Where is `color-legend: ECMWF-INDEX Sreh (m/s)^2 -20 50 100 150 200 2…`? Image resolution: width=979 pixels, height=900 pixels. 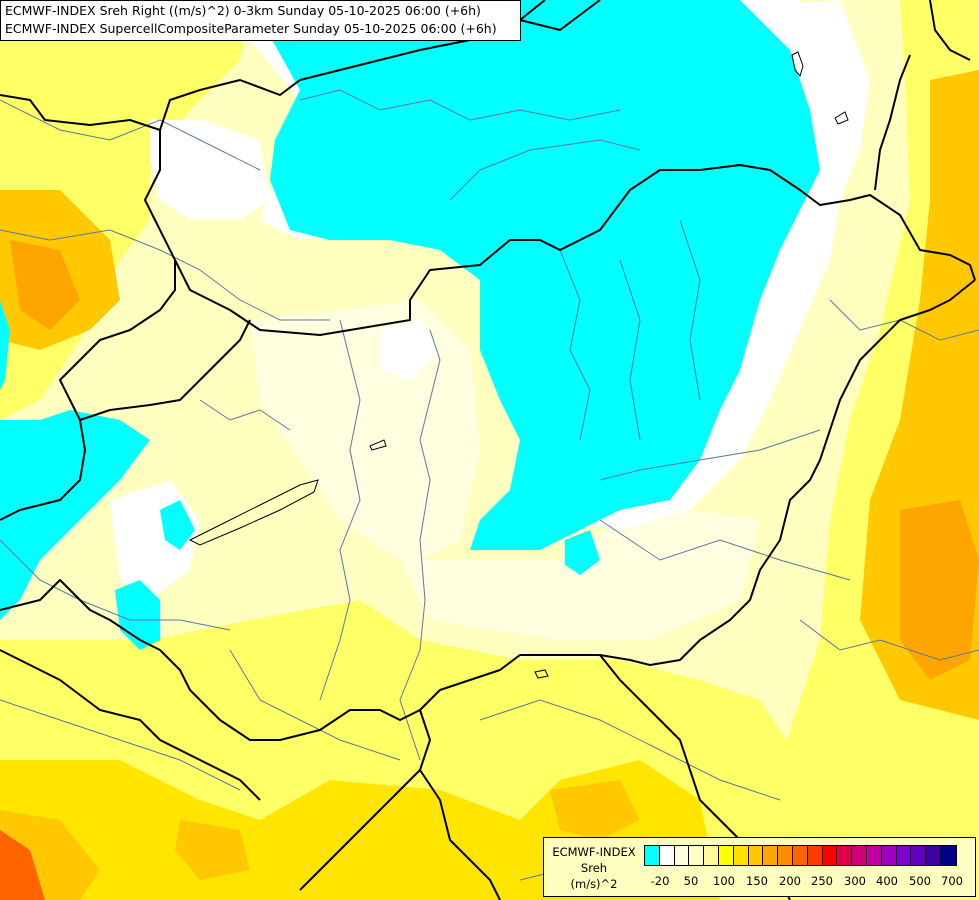
color-legend: ECMWF-INDEX Sreh (m/s)^2 -20 50 100 150 200 2… is located at coordinates (759, 867).